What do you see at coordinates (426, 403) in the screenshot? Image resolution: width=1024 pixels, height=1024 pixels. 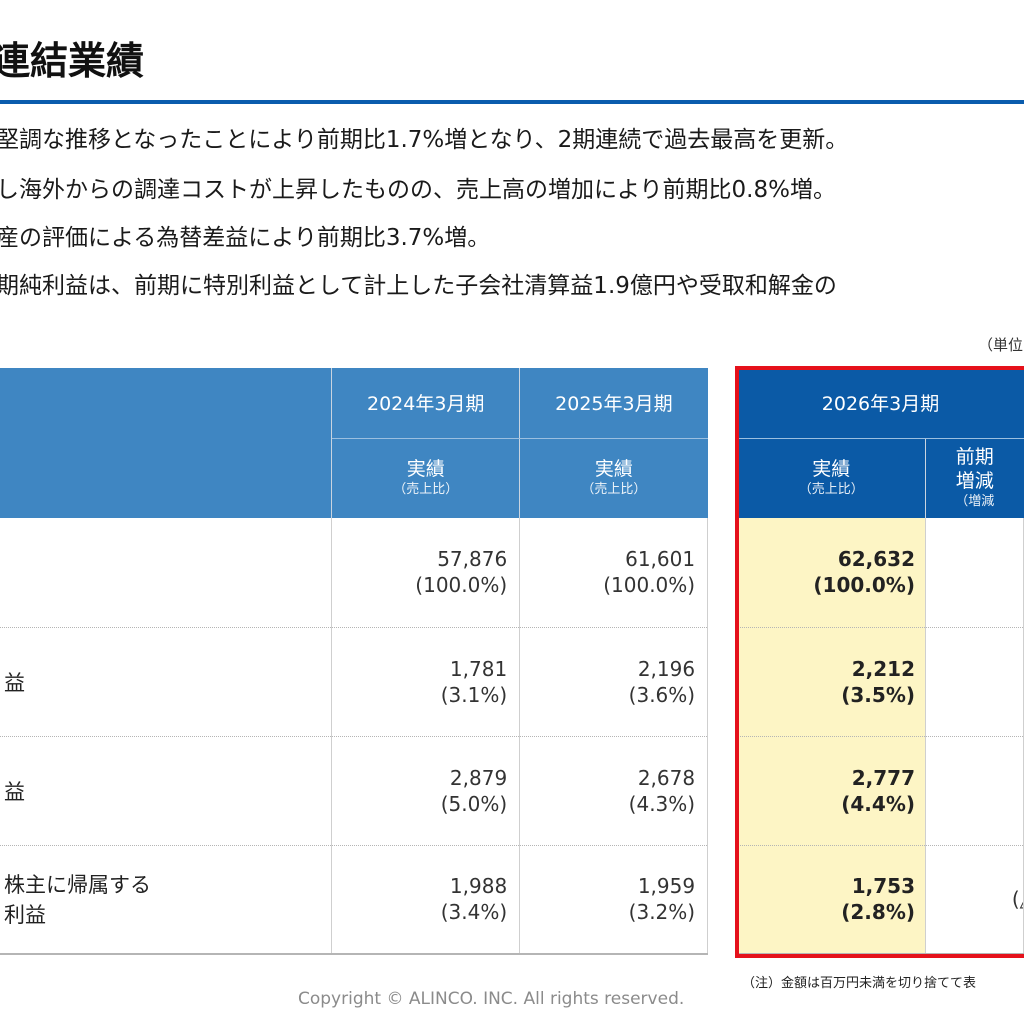 I see `period-header-2024: 2024年3月期` at bounding box center [426, 403].